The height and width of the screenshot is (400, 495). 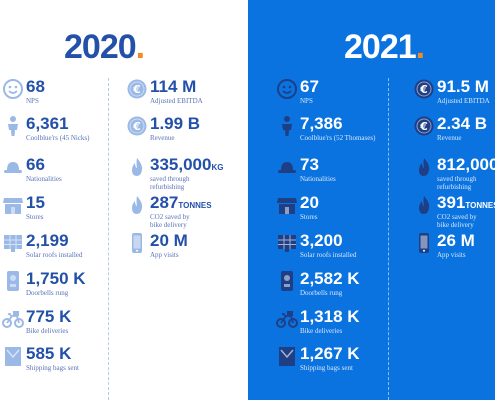 I want to click on stat-value: 7,386, so click(x=321, y=124).